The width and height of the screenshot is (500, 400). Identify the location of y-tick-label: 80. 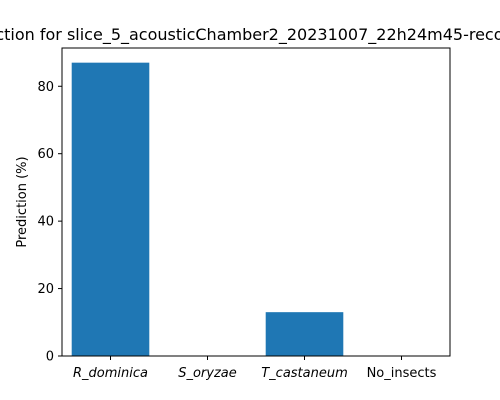
(45, 87).